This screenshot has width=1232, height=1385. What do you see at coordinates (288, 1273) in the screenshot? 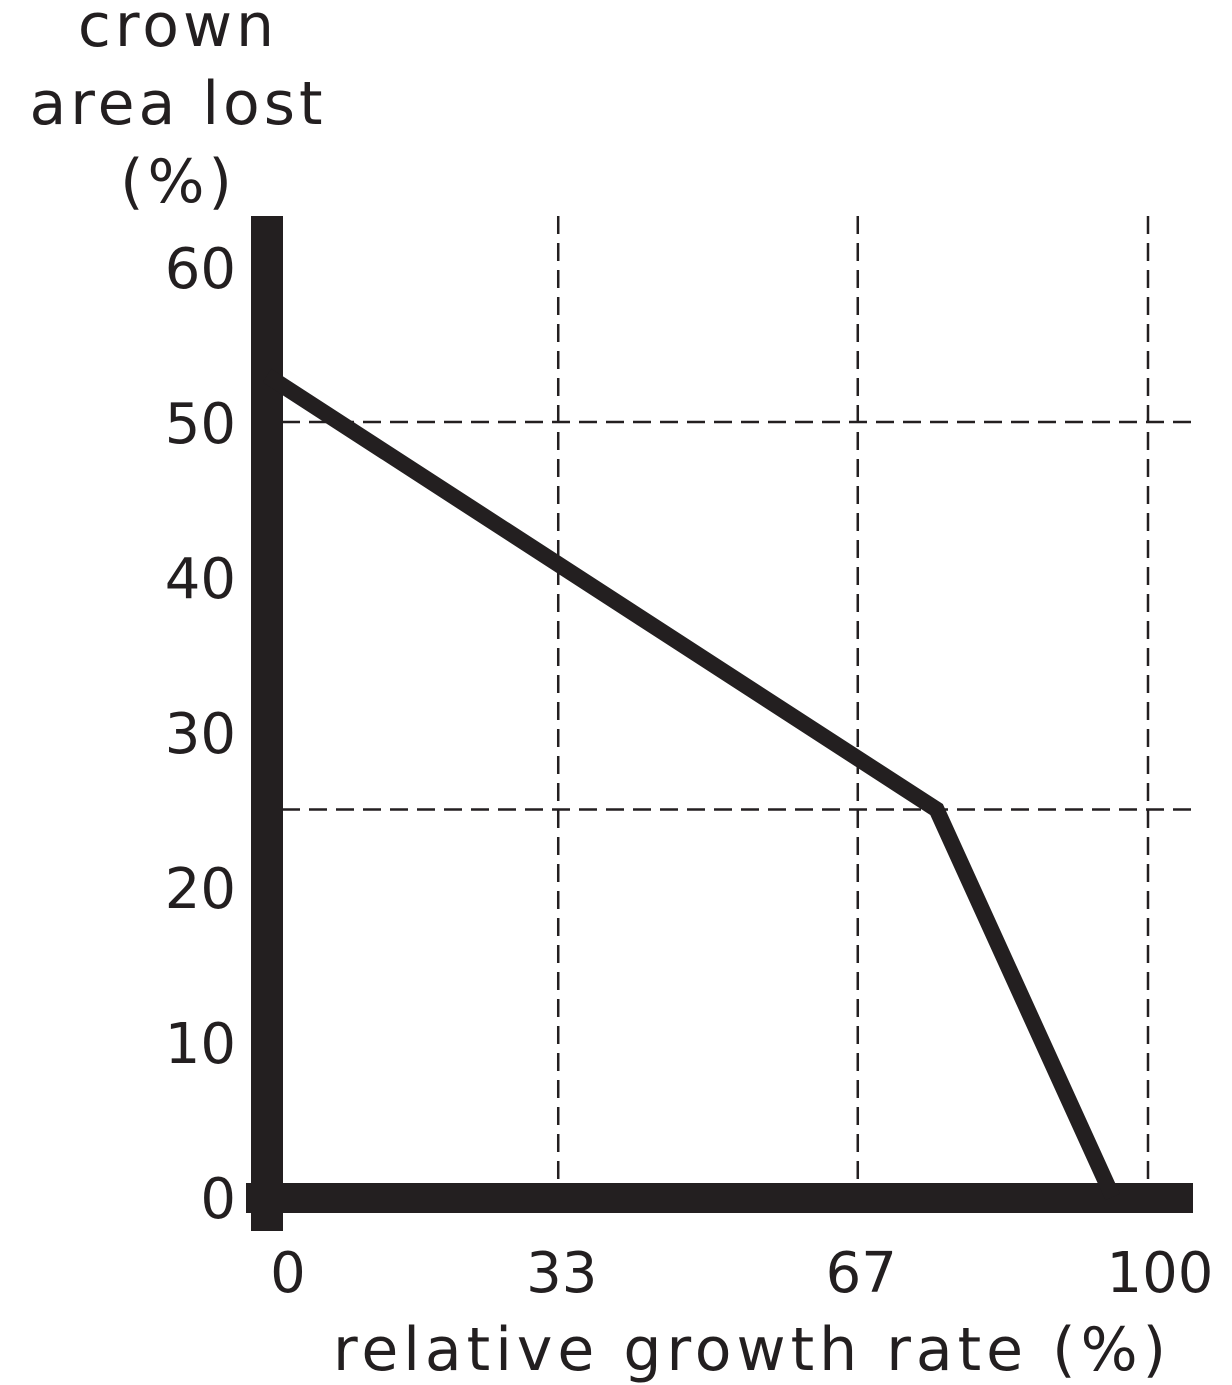
I see `x-tick-label: 0` at bounding box center [288, 1273].